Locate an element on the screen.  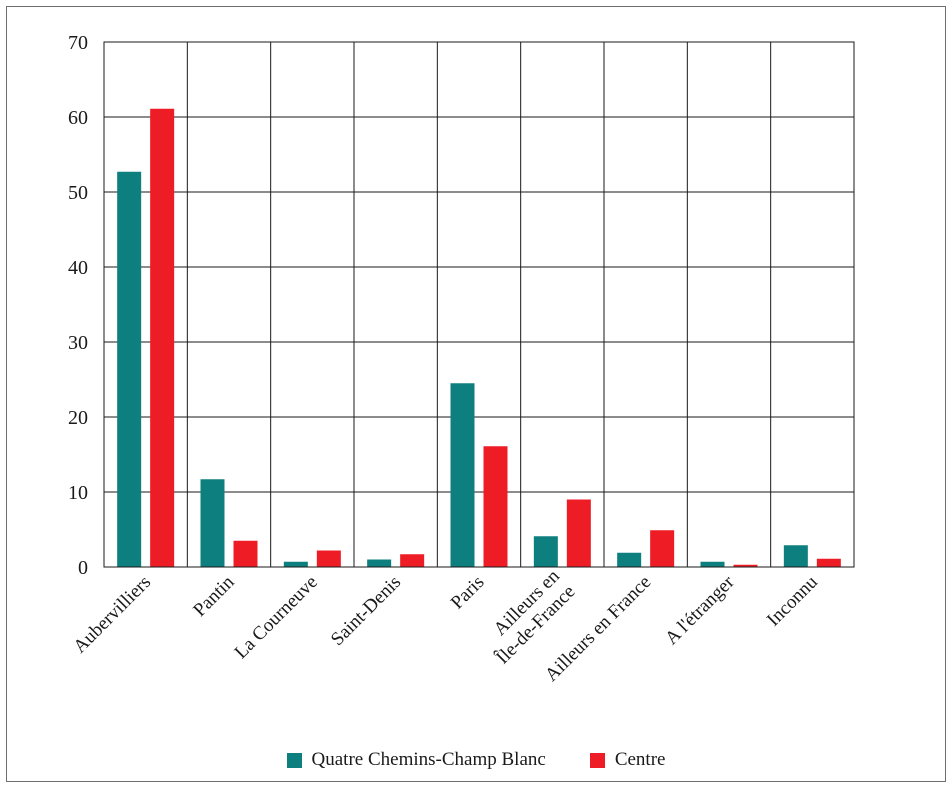
legend-item-series-2: Centre is located at coordinates (627, 760).